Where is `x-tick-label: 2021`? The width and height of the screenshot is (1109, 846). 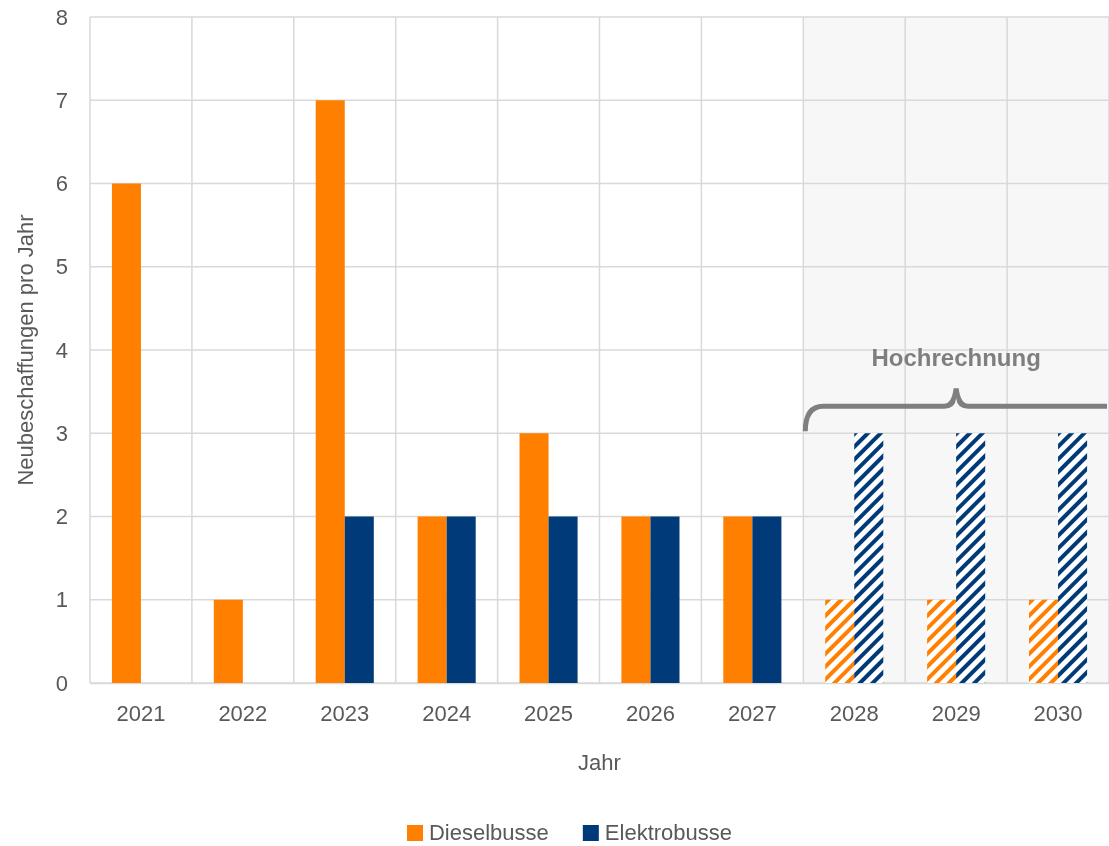
x-tick-label: 2021 is located at coordinates (141, 713).